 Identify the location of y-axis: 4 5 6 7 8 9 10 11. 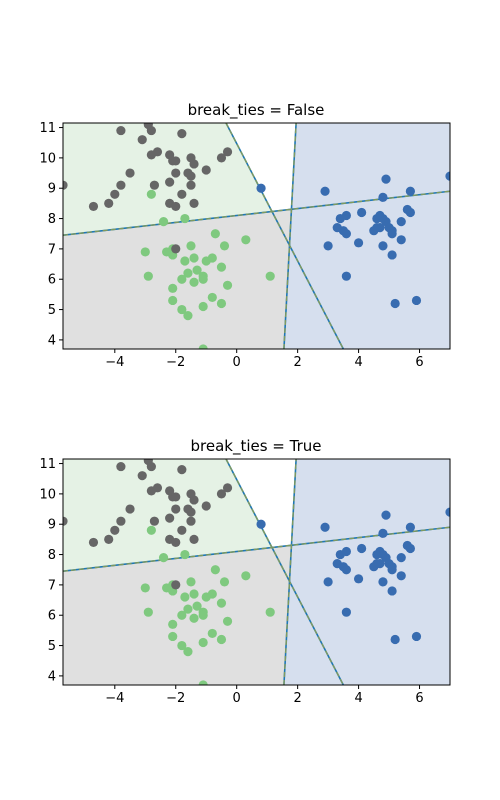
(51, 234).